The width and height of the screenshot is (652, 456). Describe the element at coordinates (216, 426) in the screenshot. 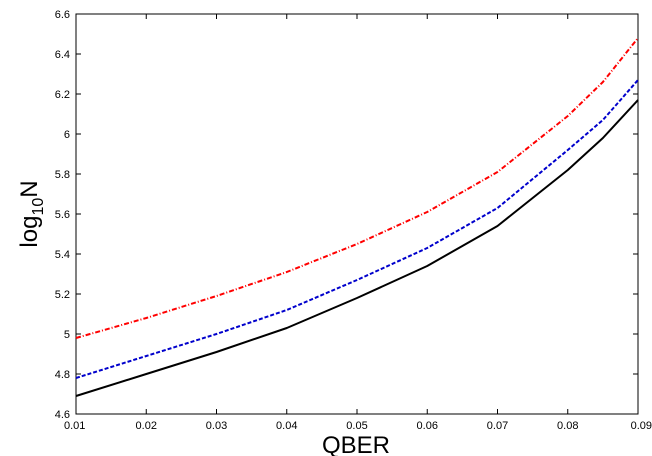

I see `x-tick-label: 0.03` at that location.